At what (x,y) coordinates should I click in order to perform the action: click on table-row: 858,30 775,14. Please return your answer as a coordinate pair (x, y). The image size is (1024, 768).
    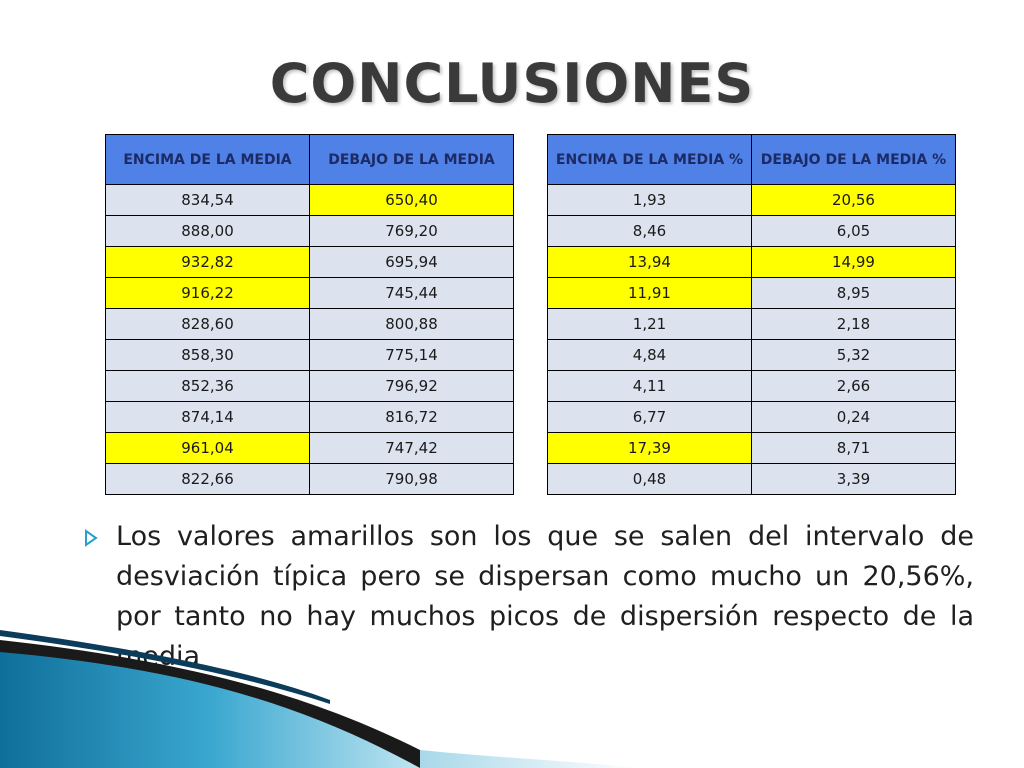
    Looking at the image, I should click on (309, 355).